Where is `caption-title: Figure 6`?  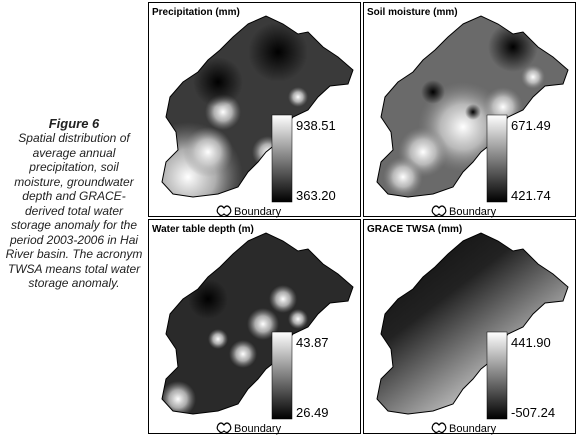 caption-title: Figure 6 is located at coordinates (74, 123).